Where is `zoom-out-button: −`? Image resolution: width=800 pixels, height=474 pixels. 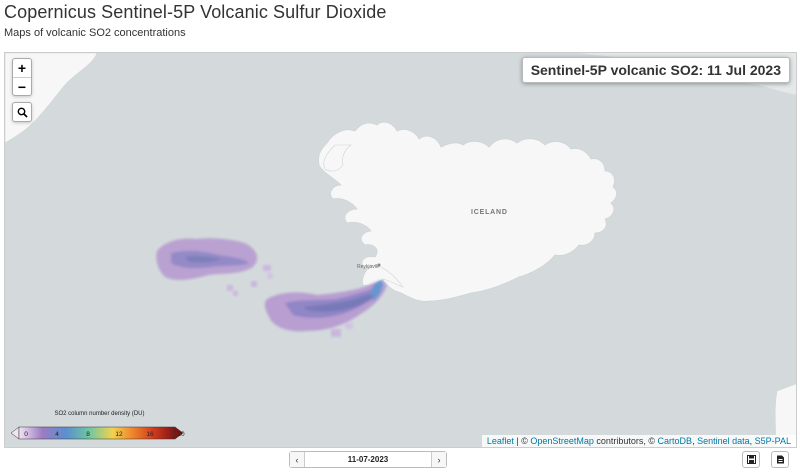 zoom-out-button: − is located at coordinates (22, 86).